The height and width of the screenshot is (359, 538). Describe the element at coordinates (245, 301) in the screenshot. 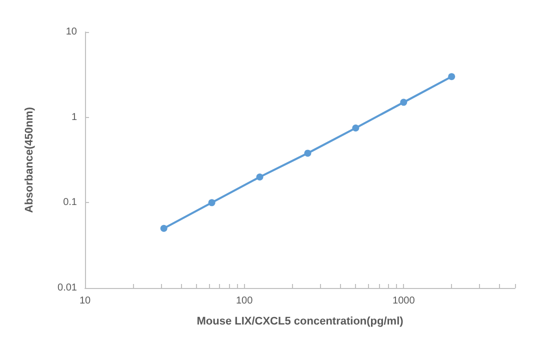

I see `x-tick-label: 100` at that location.